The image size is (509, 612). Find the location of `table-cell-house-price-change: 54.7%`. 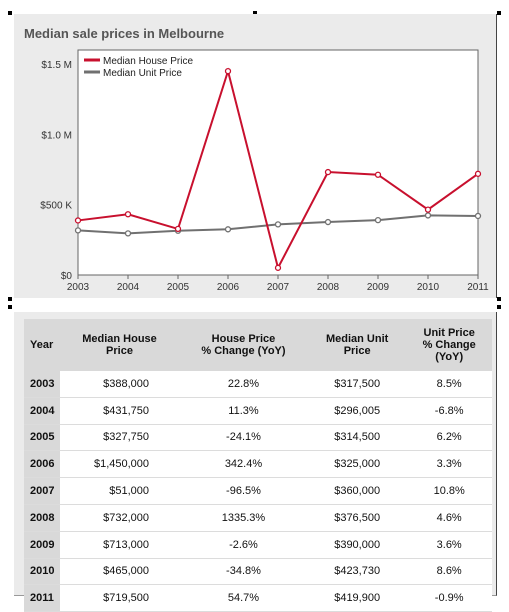

table-cell-house-price-change: 54.7% is located at coordinates (243, 598).